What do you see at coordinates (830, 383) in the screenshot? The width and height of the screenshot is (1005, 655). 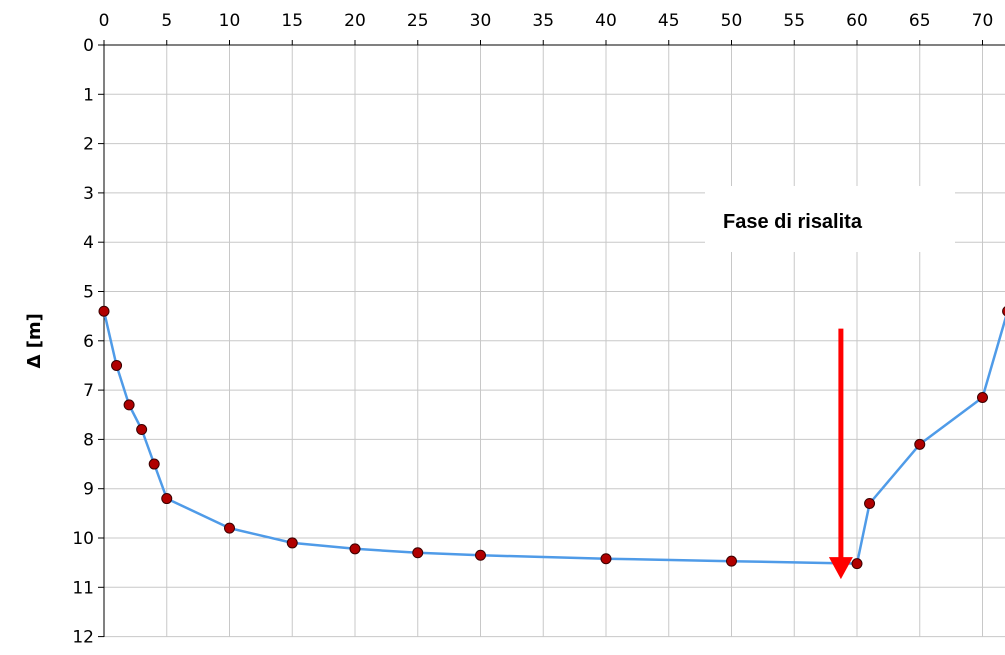 I see `annotation: Fase di risalita` at bounding box center [830, 383].